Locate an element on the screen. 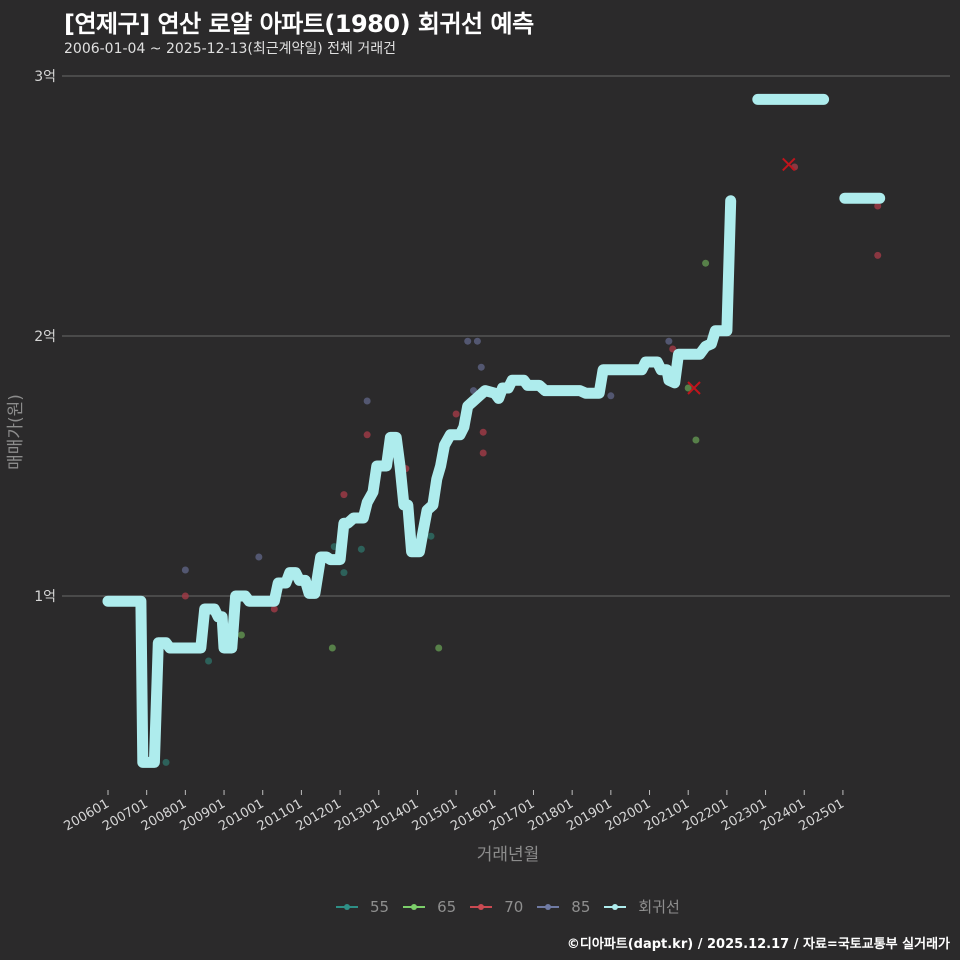 The width and height of the screenshot is (960, 960). y-tick-label: 3억 is located at coordinates (45, 77).